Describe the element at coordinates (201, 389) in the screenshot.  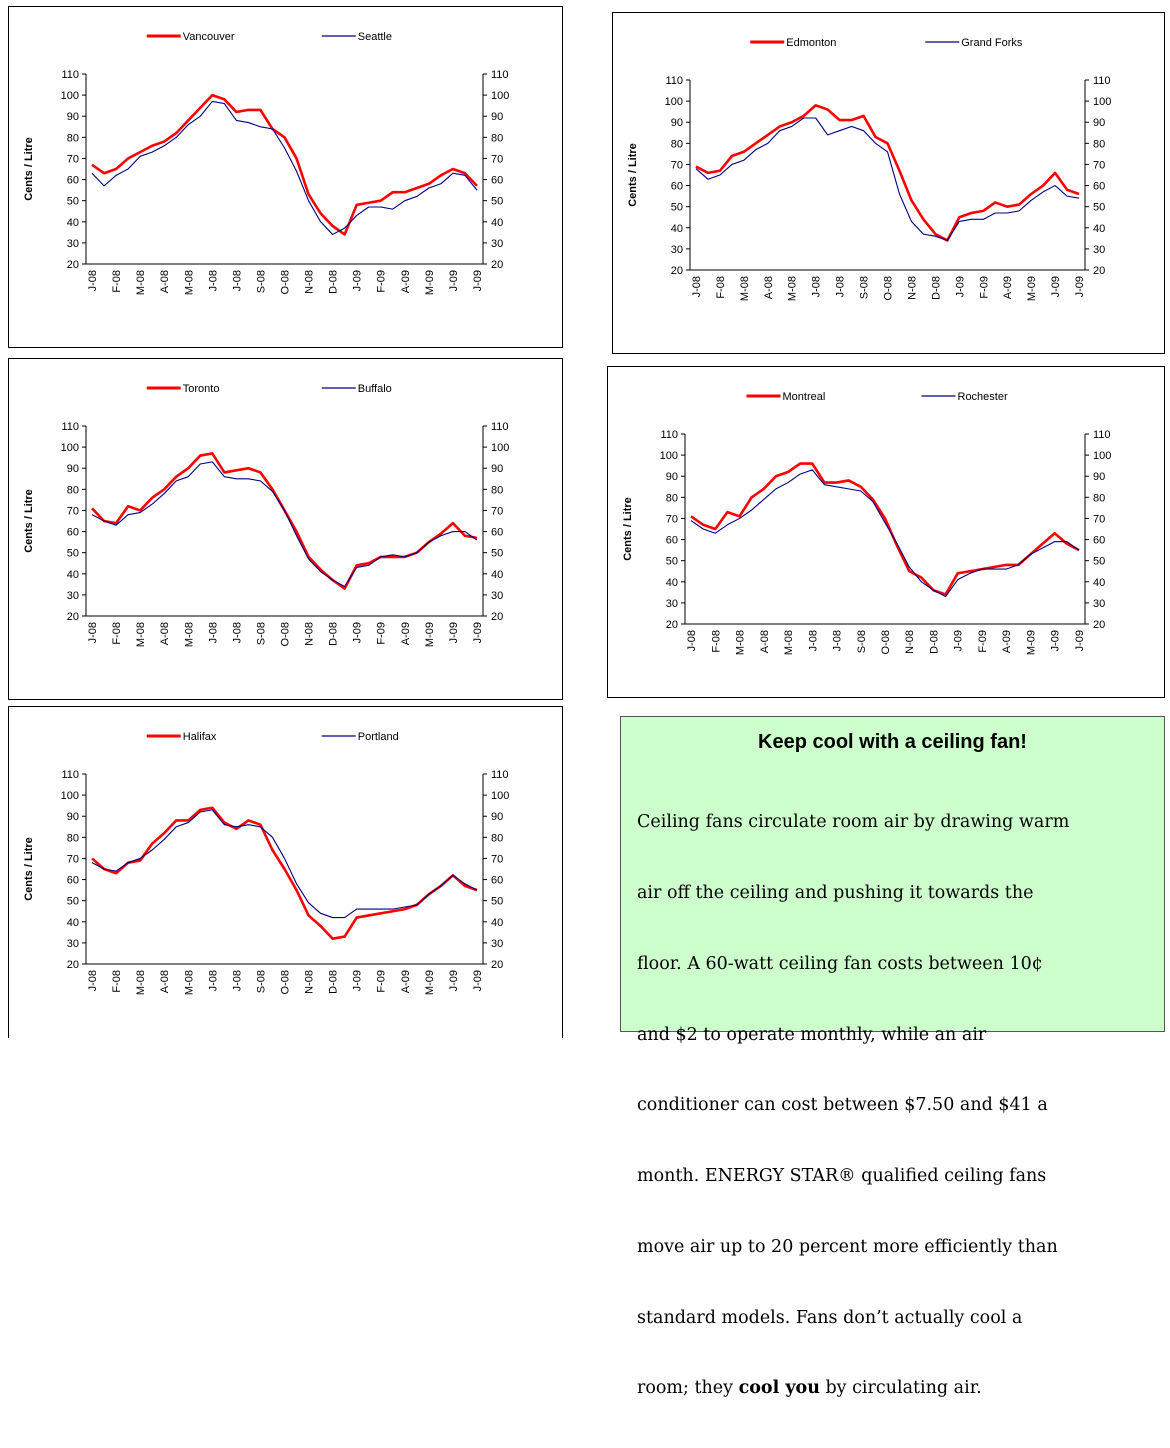
I see `legend-label: Toronto` at that location.